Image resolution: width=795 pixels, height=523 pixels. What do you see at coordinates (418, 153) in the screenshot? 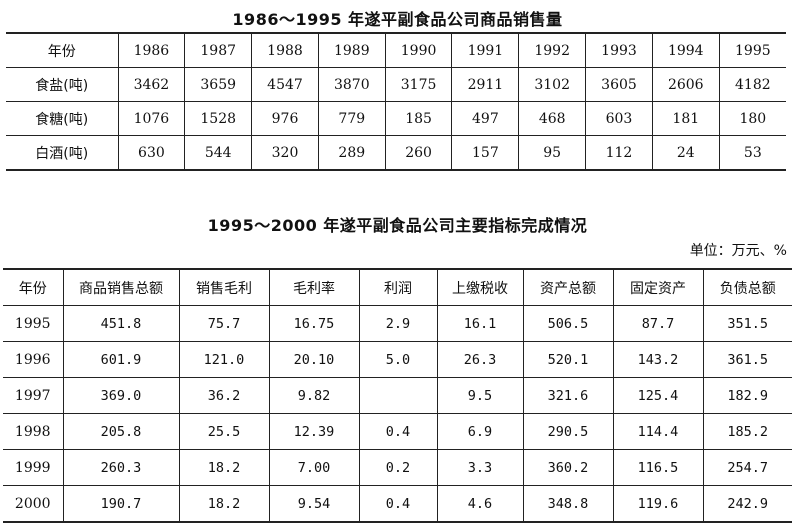
I see `value-cell: 260` at bounding box center [418, 153].